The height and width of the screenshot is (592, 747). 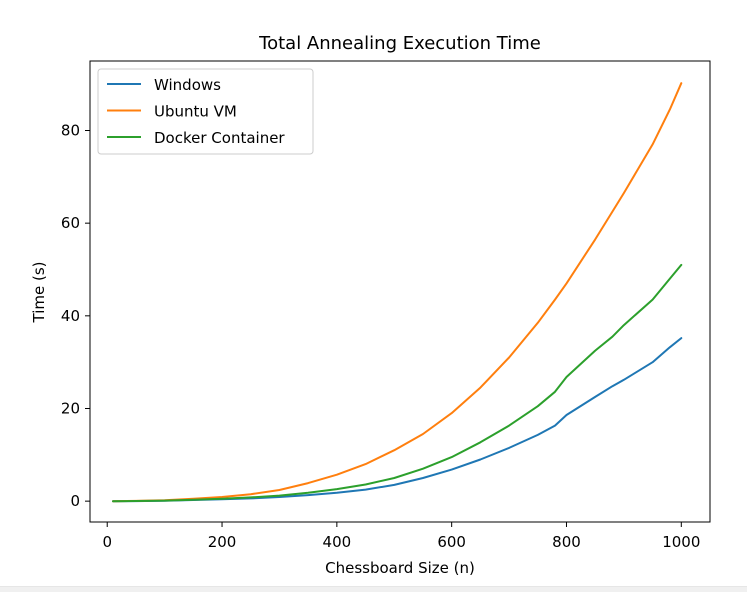 What do you see at coordinates (400, 568) in the screenshot?
I see `x-axis-label: Chessboard Size (n)` at bounding box center [400, 568].